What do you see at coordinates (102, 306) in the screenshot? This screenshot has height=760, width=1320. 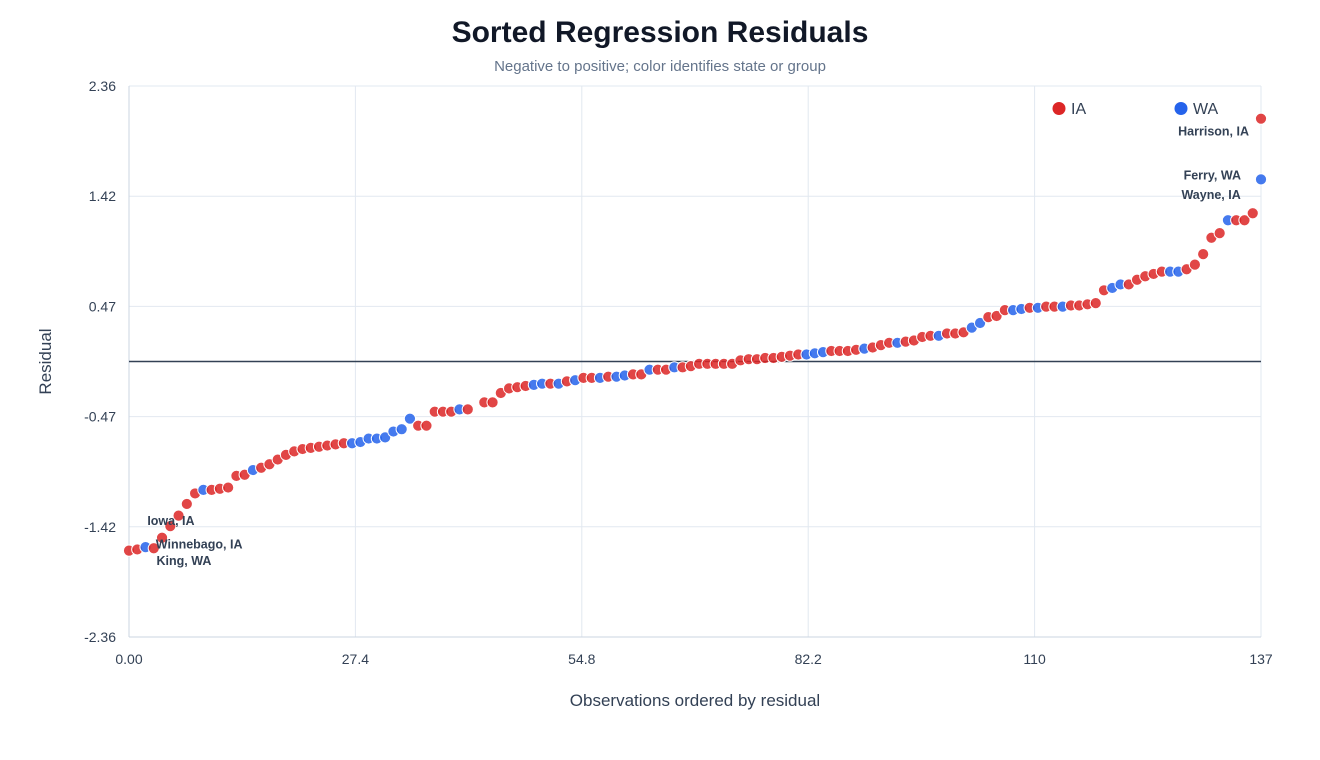 I see `y-tick-label: 0.47` at bounding box center [102, 306].